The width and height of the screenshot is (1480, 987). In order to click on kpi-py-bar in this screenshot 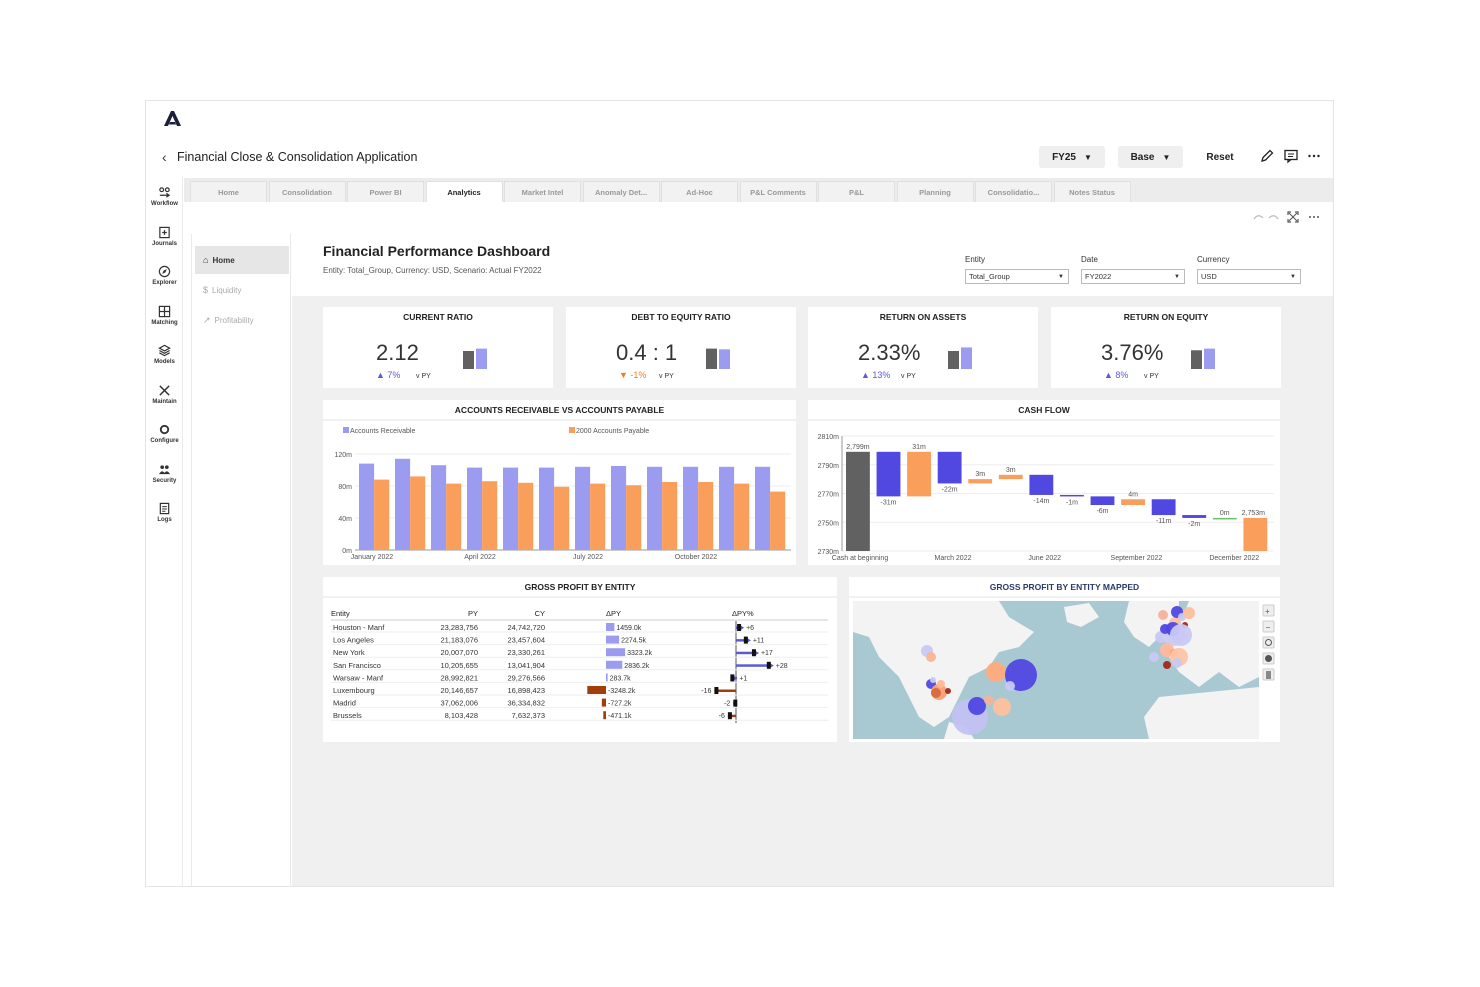, I will do `click(953, 360)`.